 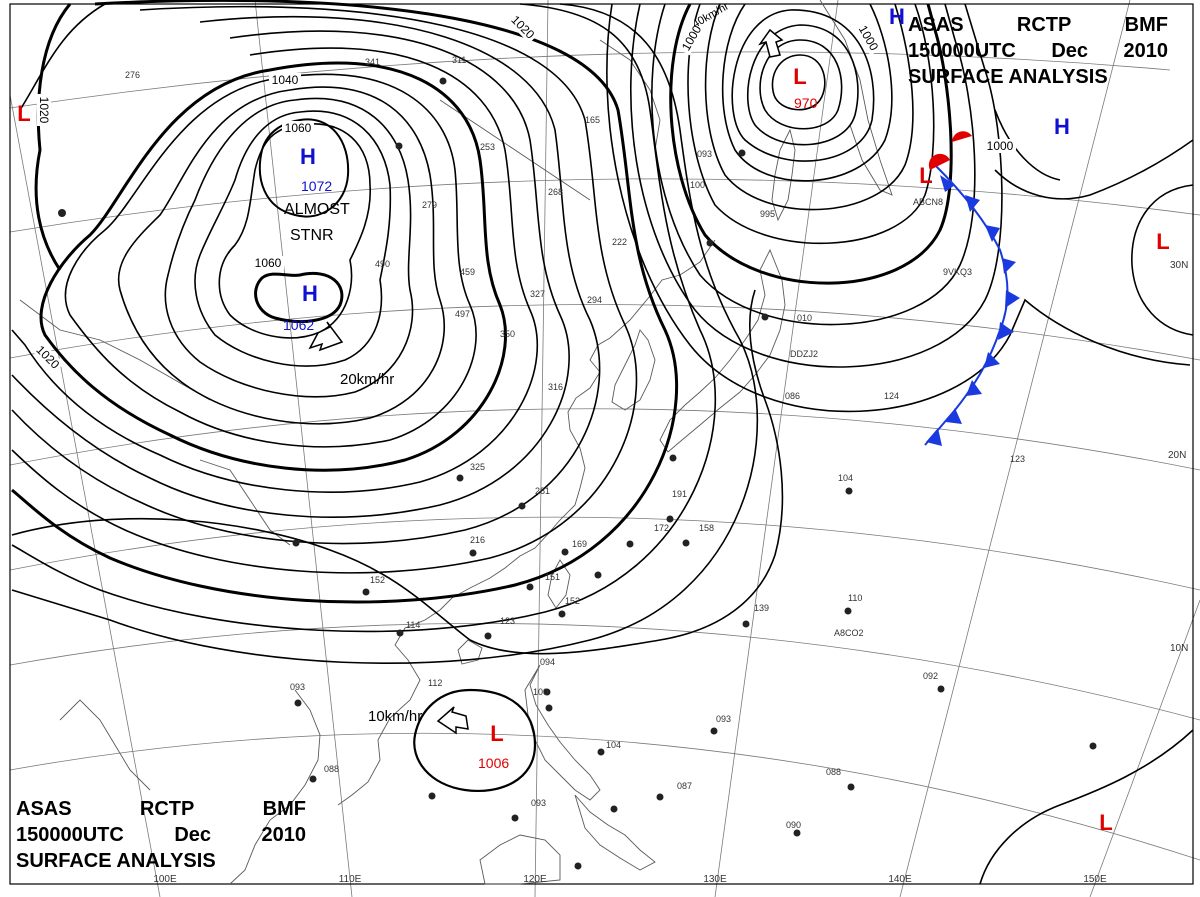 What do you see at coordinates (679, 494) in the screenshot?
I see `station-pressure-value: 191` at bounding box center [679, 494].